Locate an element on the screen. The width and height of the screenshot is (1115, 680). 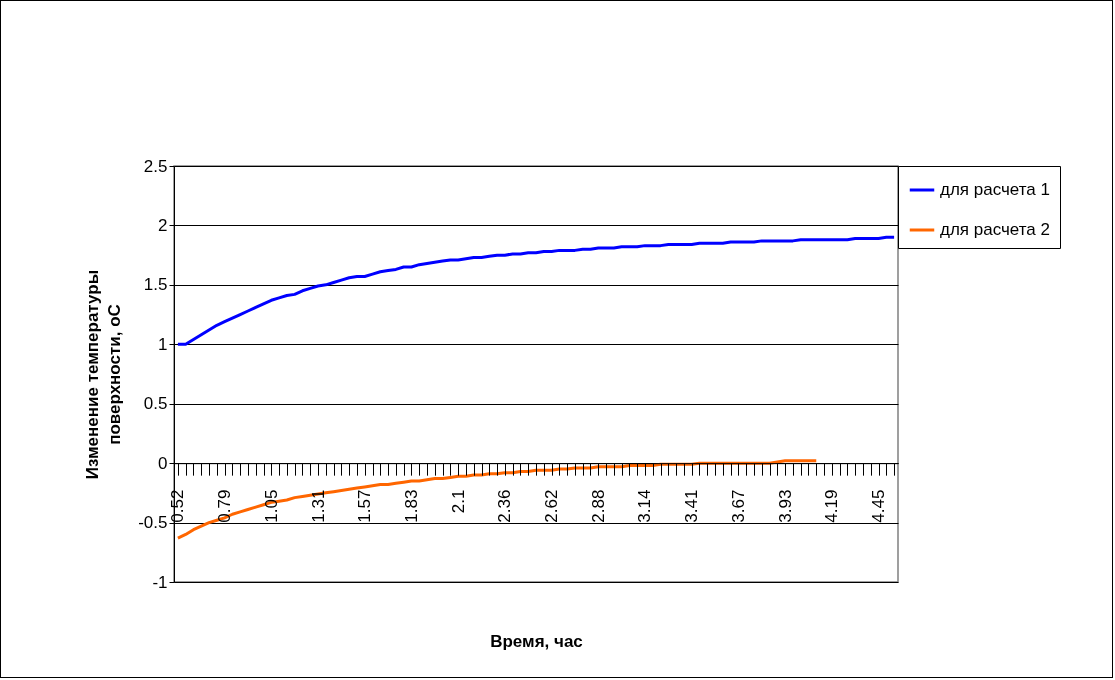
legend-label: для расчета 2 is located at coordinates (995, 229).